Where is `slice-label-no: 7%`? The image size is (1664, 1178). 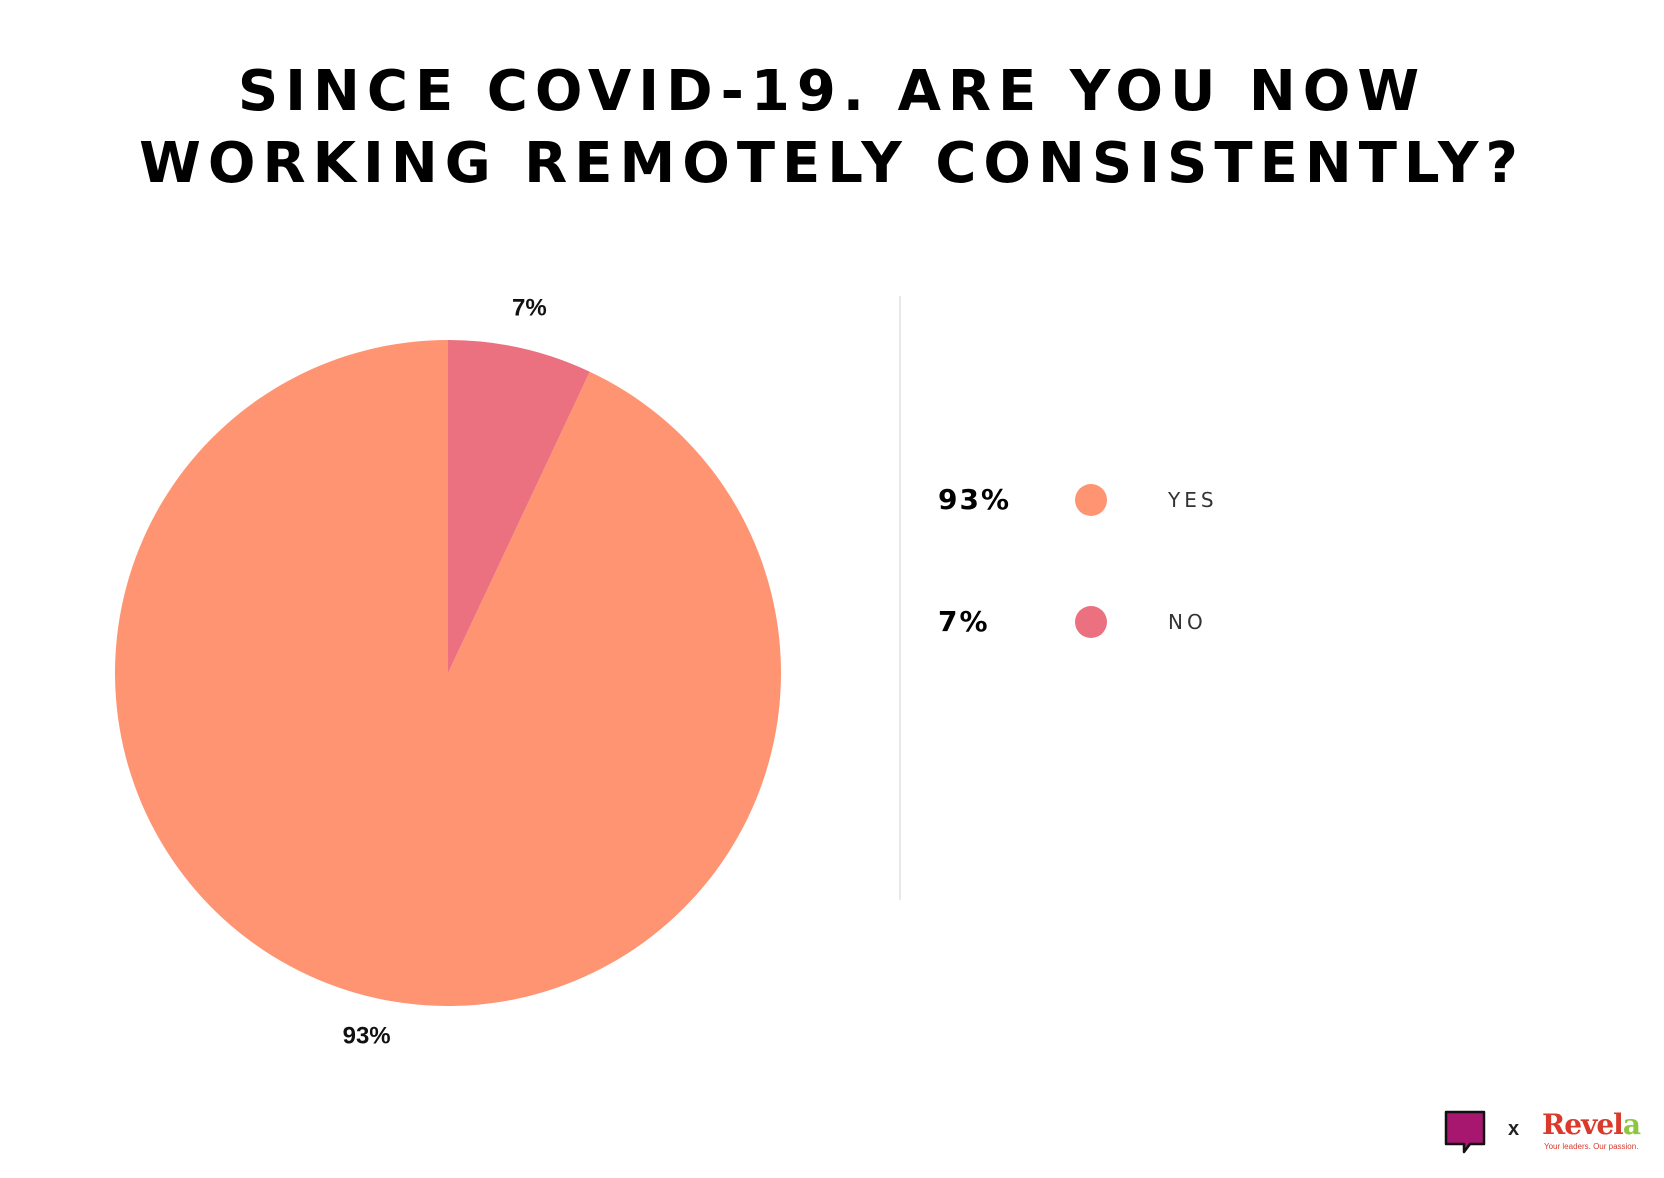
slice-label-no: 7% is located at coordinates (529, 307).